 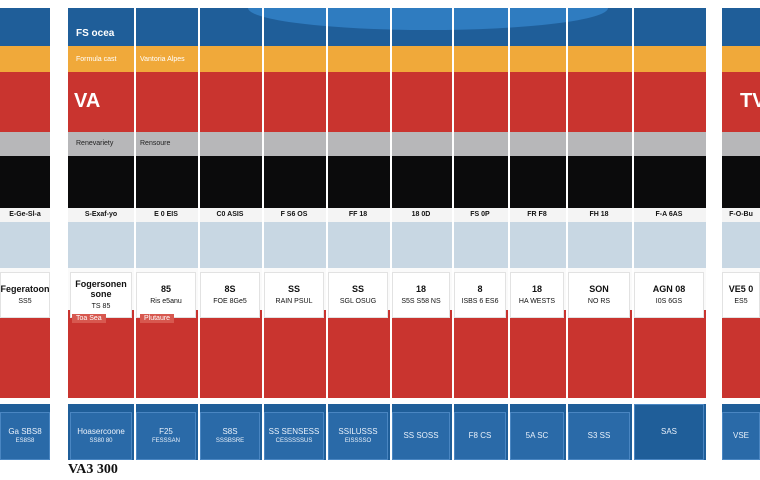 What do you see at coordinates (741, 301) in the screenshot?
I see `right-card-sub: ES5` at bounding box center [741, 301].